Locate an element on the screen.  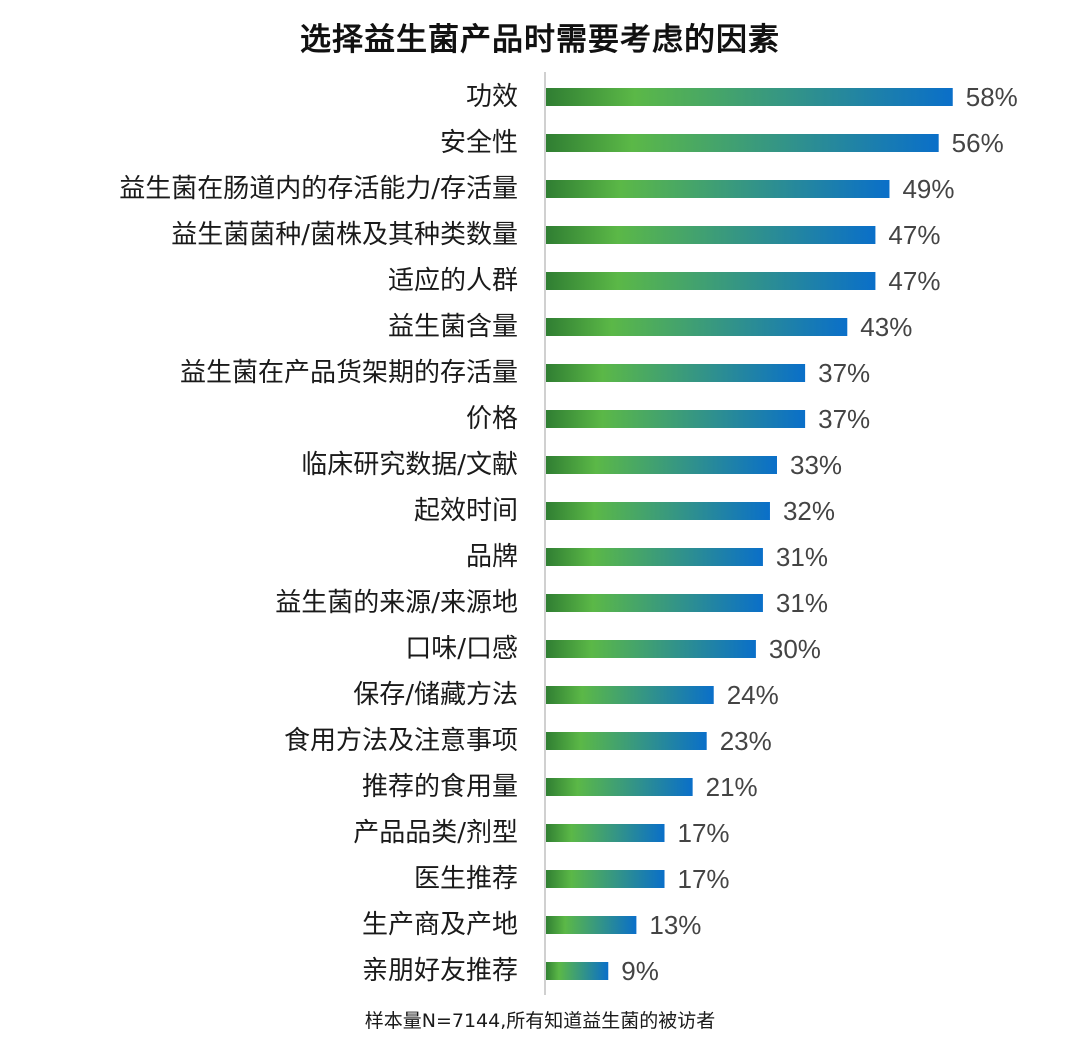
category-label: 亲朋好友推荐 is located at coordinates (440, 971).